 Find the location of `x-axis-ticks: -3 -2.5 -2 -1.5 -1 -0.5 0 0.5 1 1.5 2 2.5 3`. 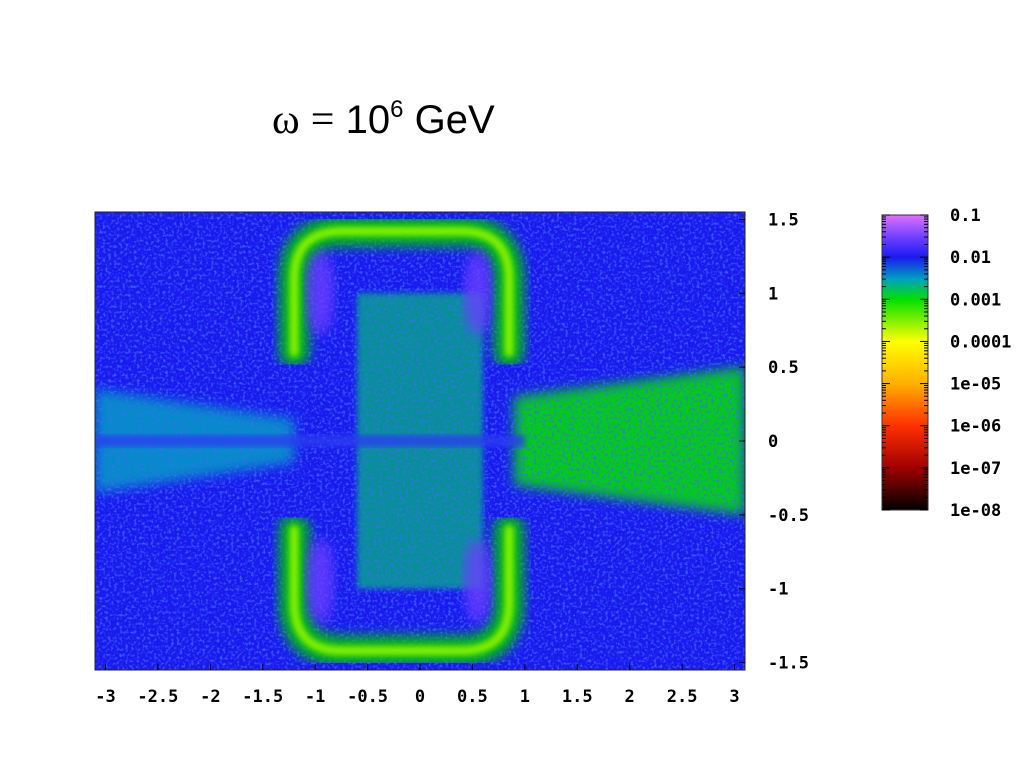

x-axis-ticks: -3 -2.5 -2 -1.5 -1 -0.5 0 0.5 1 1.5 2 2.5 3 is located at coordinates (417, 685).